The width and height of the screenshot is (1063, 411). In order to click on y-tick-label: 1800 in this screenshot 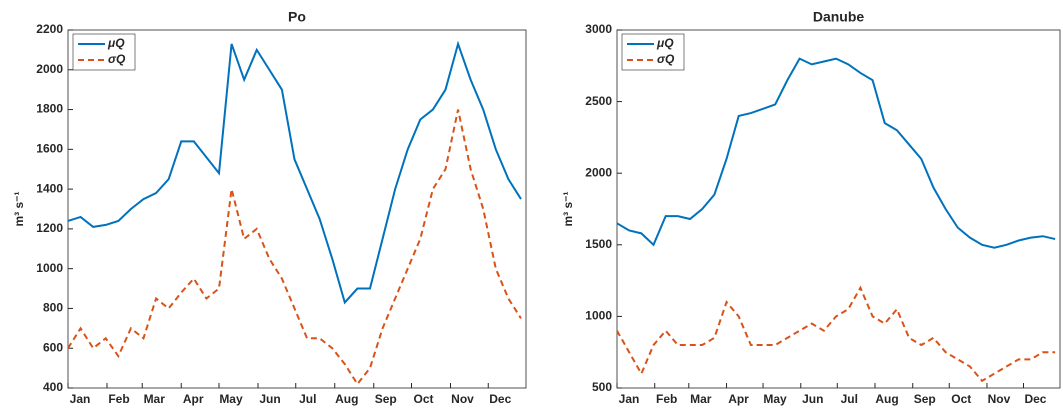, I will do `click(49, 109)`.